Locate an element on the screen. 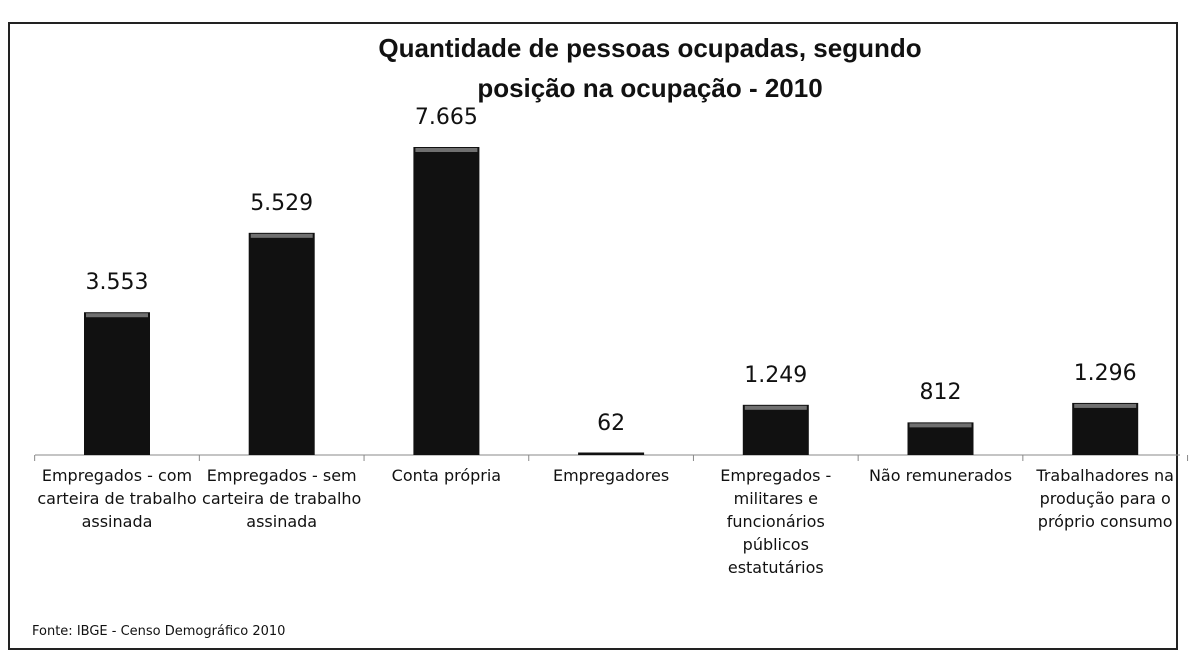 Image resolution: width=1191 pixels, height=662 pixels. value-label: 62 is located at coordinates (611, 423).